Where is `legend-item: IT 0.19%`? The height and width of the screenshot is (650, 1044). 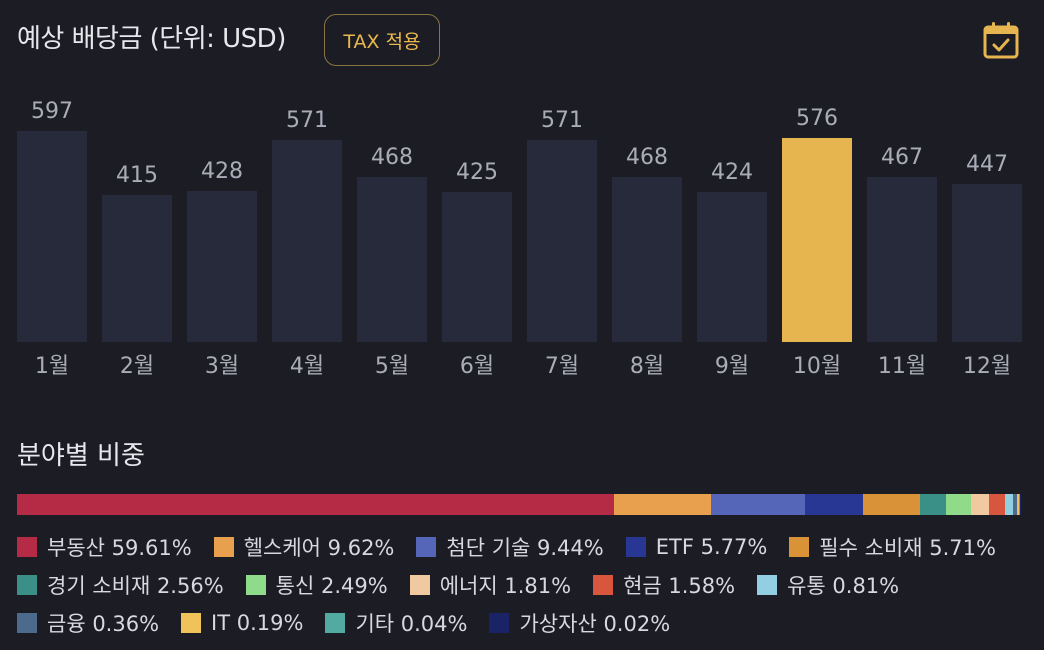 legend-item: IT 0.19% is located at coordinates (242, 623).